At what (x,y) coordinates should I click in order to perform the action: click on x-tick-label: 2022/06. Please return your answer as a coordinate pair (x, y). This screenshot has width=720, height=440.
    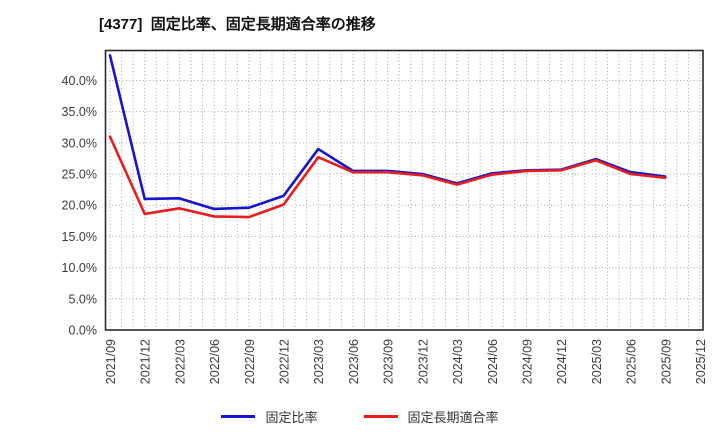
    Looking at the image, I should click on (215, 361).